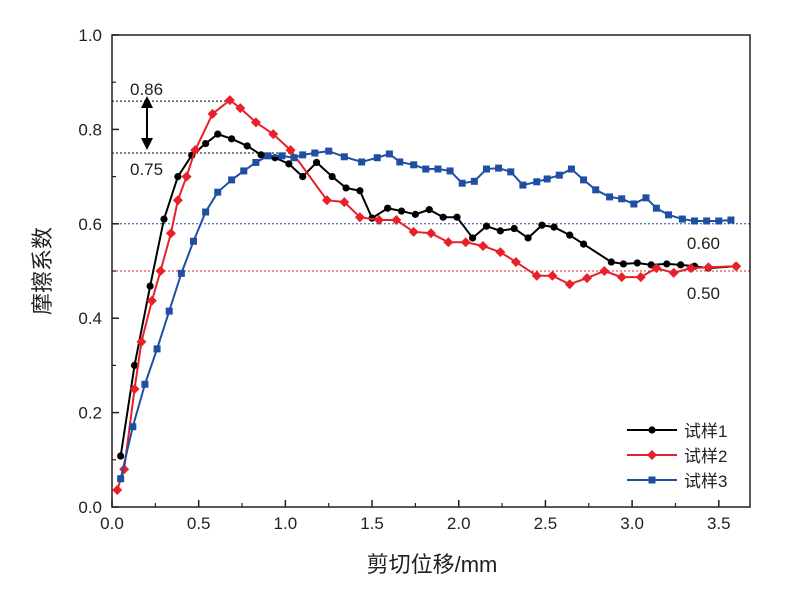  What do you see at coordinates (90, 35) in the screenshot?
I see `y-tick-label: 1.0` at bounding box center [90, 35].